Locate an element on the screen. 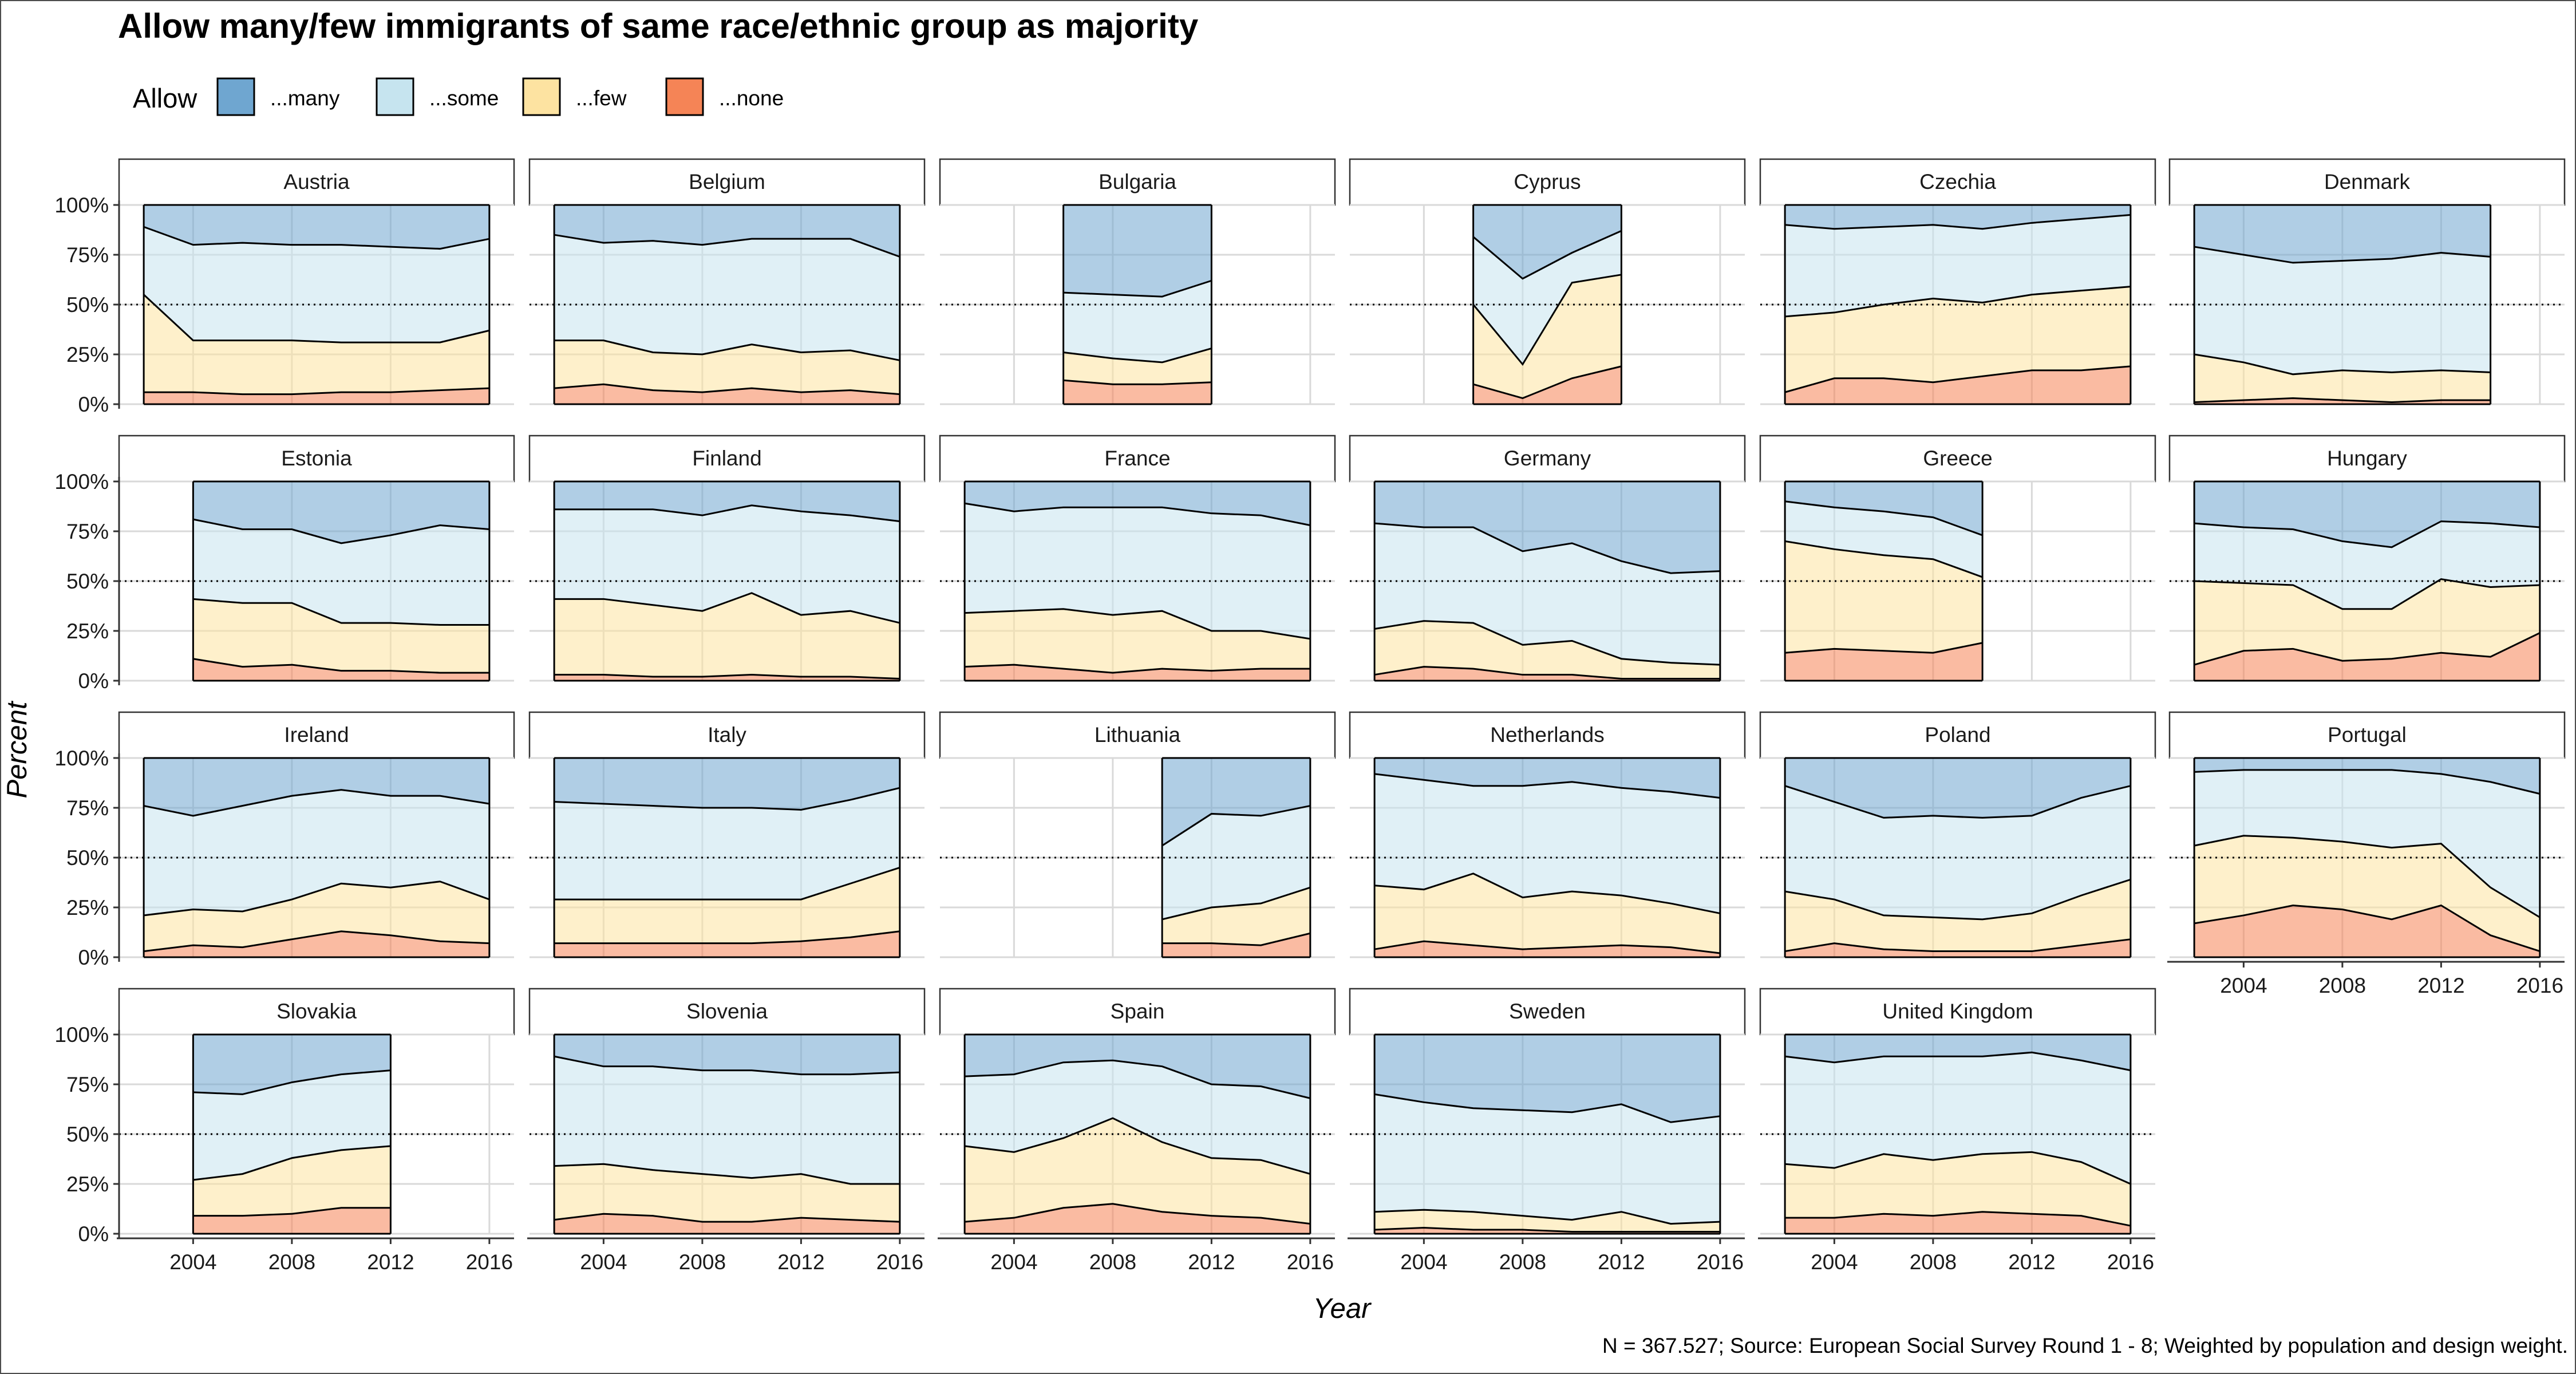 The height and width of the screenshot is (1374, 2576). panel-title: Finland is located at coordinates (726, 458).